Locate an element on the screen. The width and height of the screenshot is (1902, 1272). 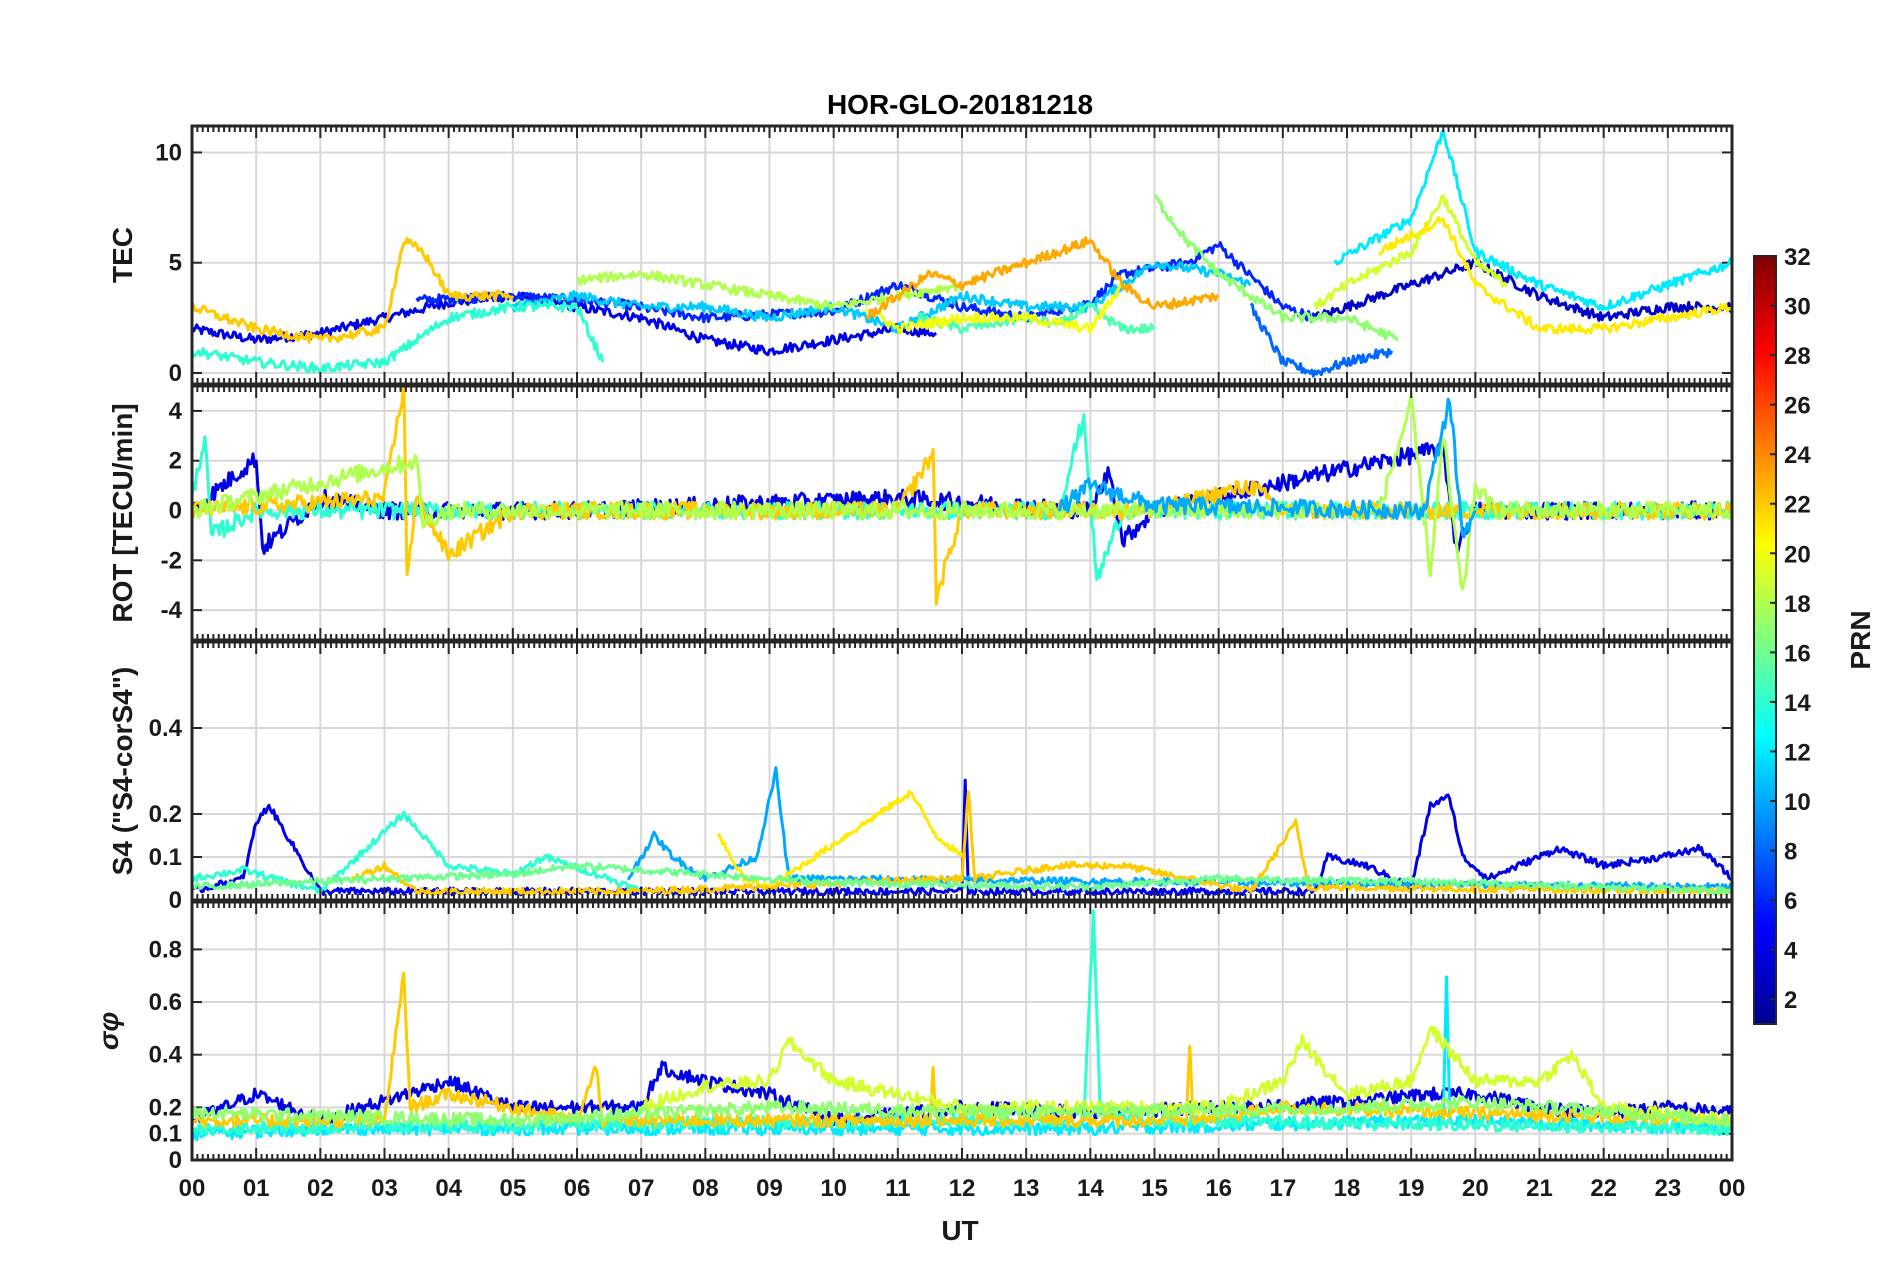
colorbar-tick-label: 16 is located at coordinates (1797, 653).